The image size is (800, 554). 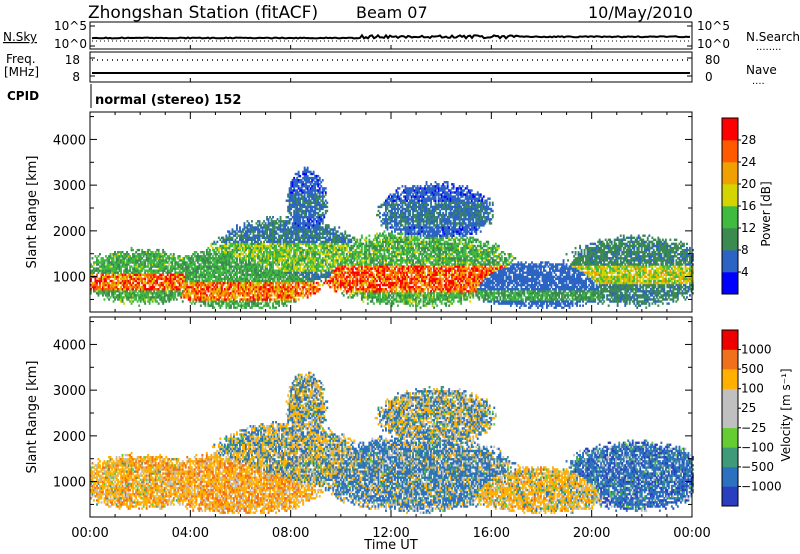 What do you see at coordinates (21, 59) in the screenshot?
I see `freq-label: Freq.` at bounding box center [21, 59].